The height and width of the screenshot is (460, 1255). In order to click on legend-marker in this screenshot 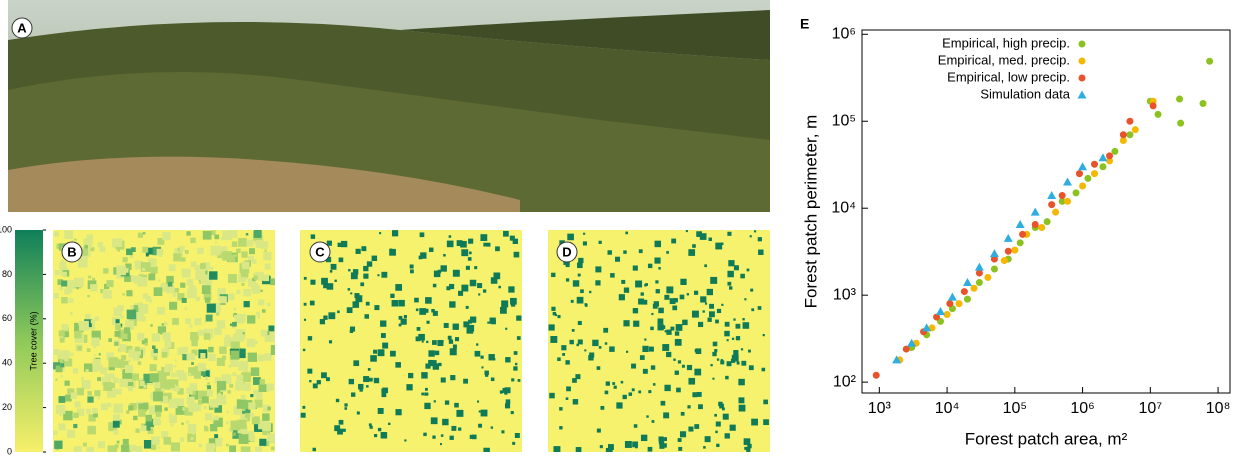, I will do `click(1082, 61)`.